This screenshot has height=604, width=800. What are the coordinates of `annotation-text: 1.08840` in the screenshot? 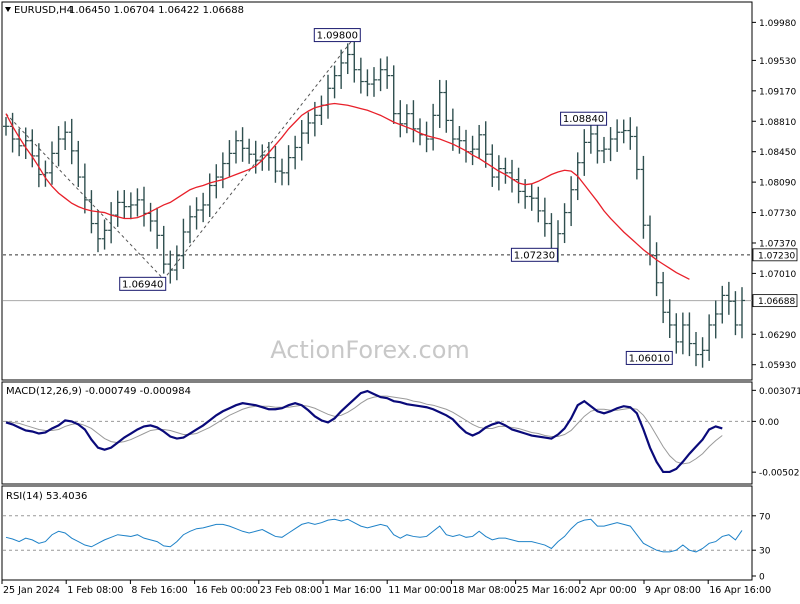 It's located at (583, 119).